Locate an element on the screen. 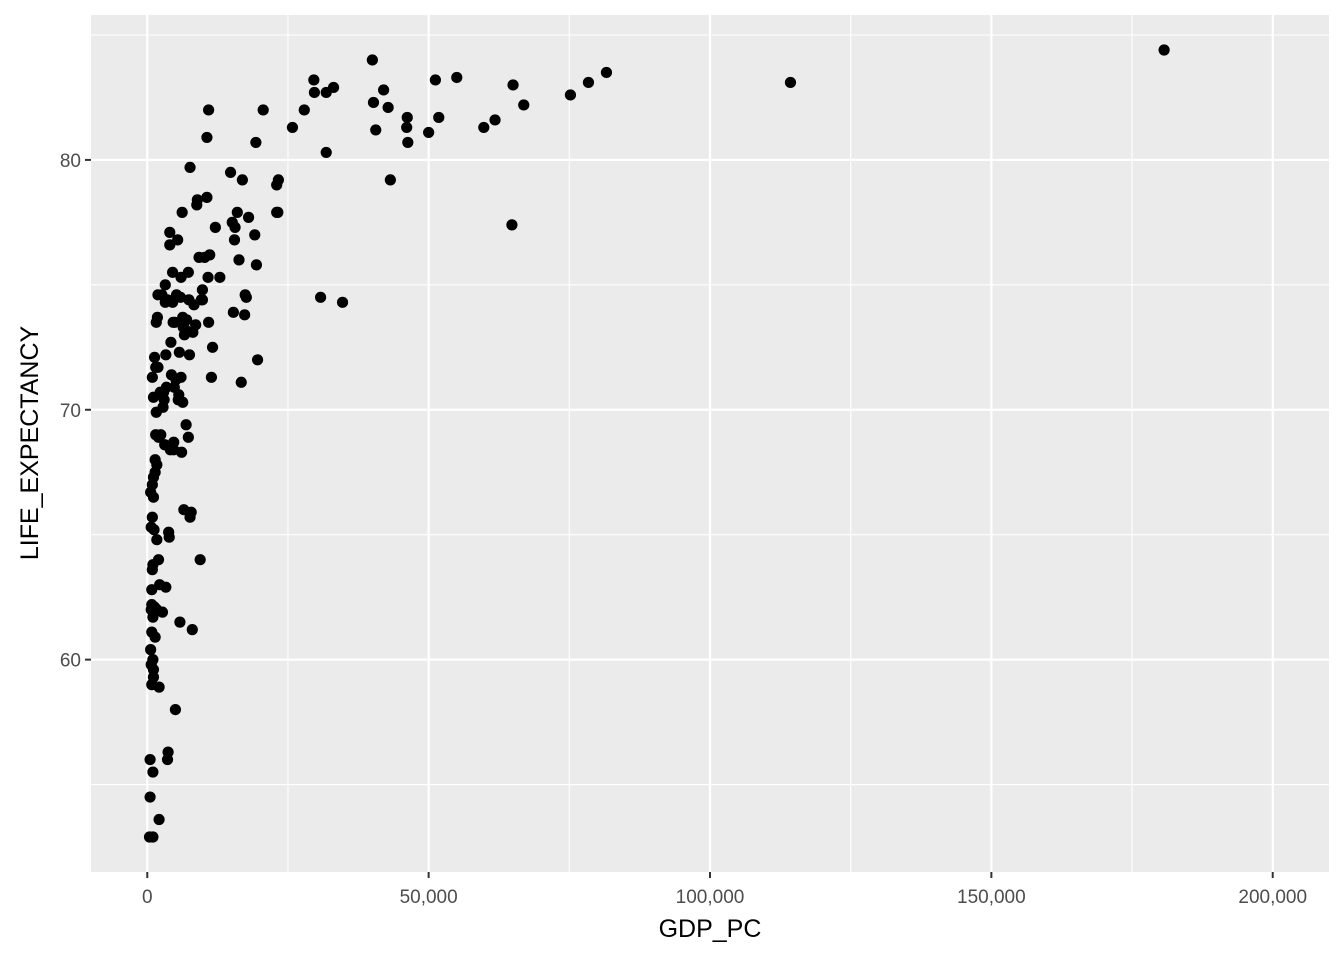 The width and height of the screenshot is (1344, 960). y-tick-label: 60 is located at coordinates (70, 661).